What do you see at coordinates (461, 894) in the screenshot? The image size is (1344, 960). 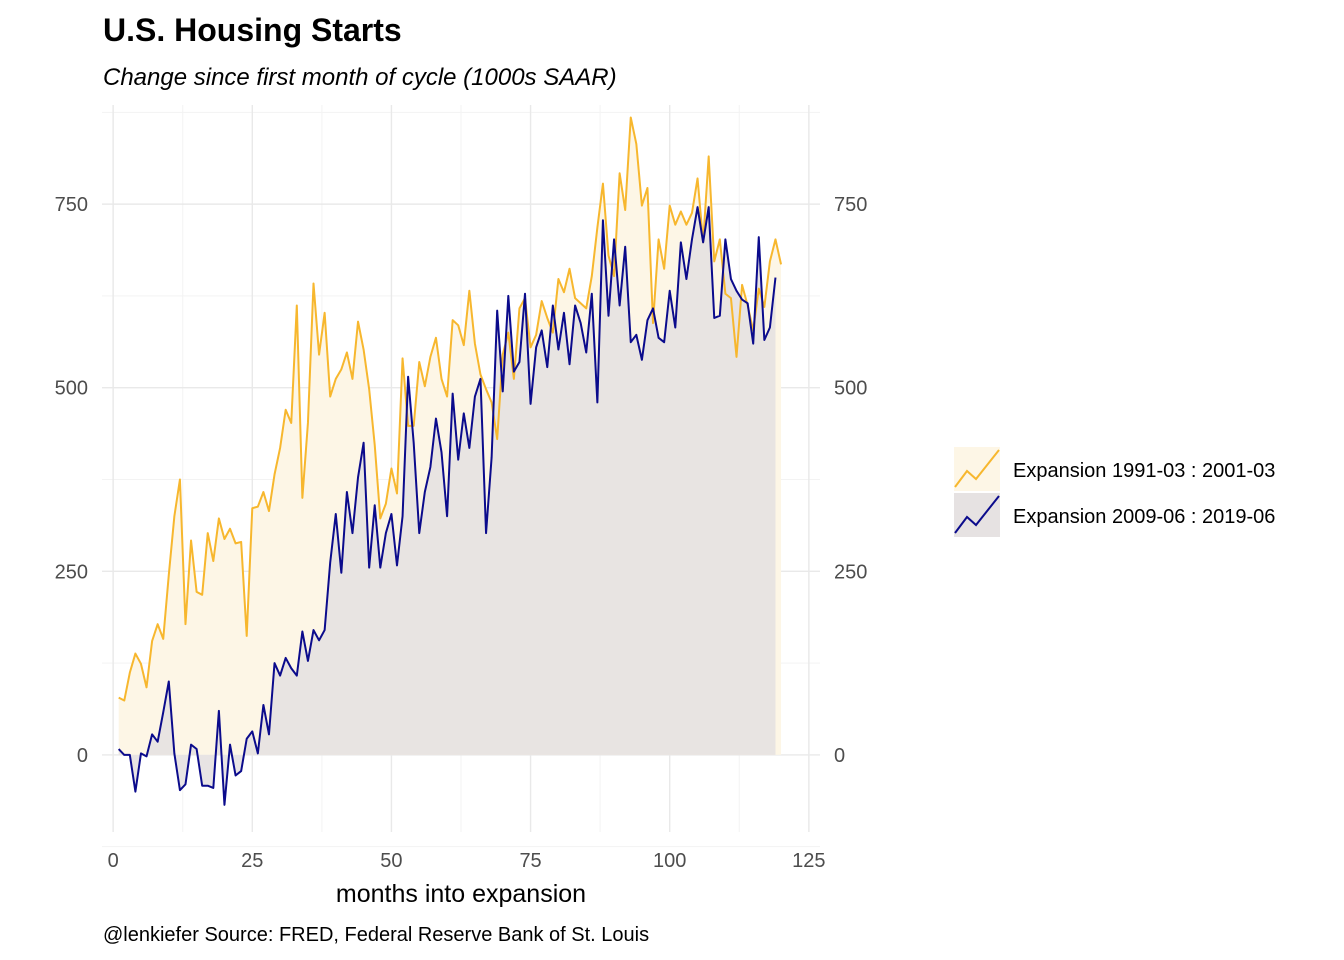 I see `x-axis-label: months into expansion` at bounding box center [461, 894].